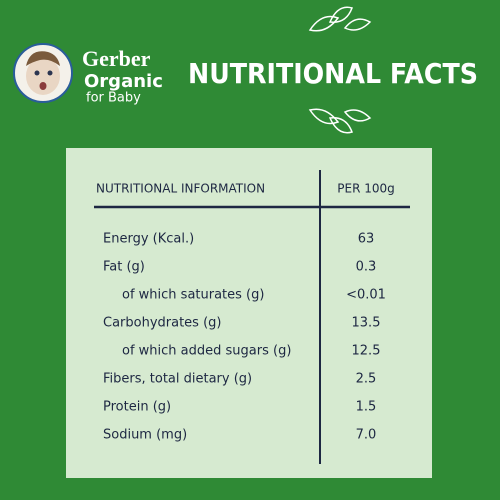  What do you see at coordinates (124, 267) in the screenshot?
I see `nutrient-name: Fat (g)` at bounding box center [124, 267].